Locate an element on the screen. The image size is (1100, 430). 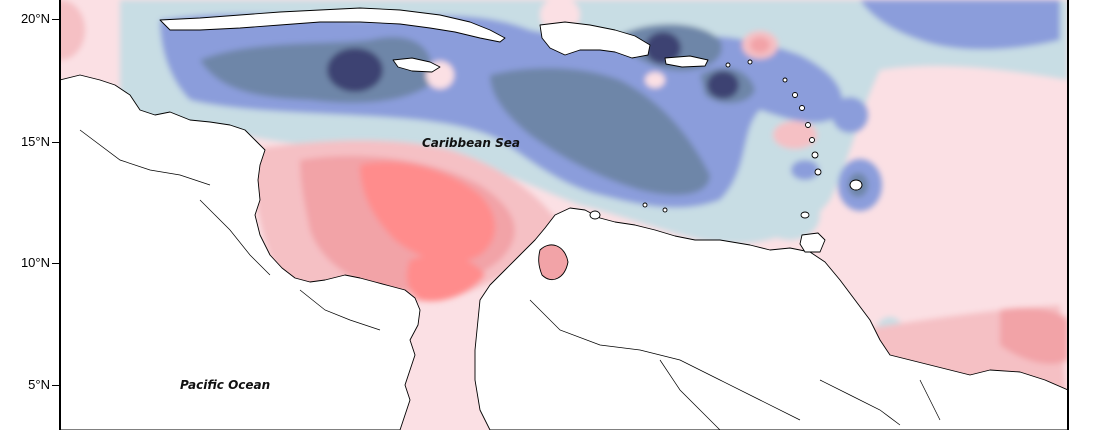
field-light-blue is located at coordinates (790, 215).